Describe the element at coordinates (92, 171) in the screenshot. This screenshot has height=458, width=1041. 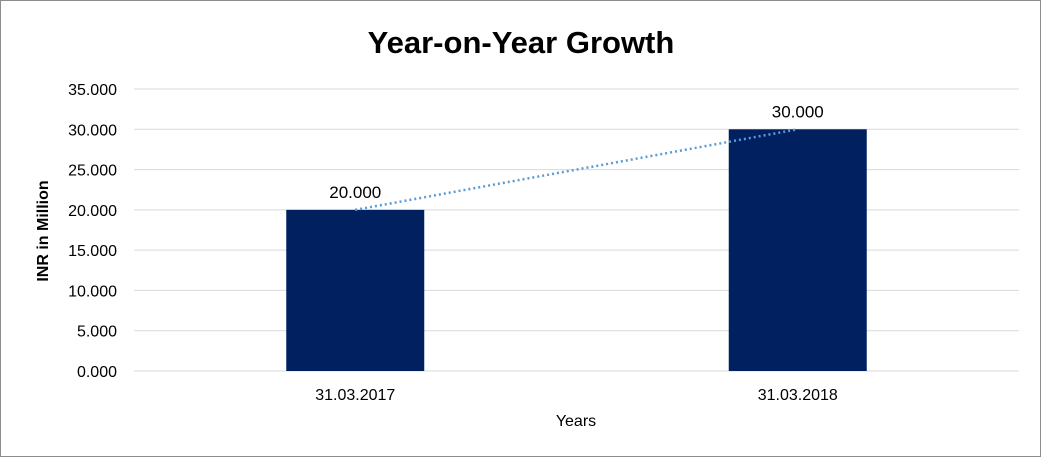
I see `y-tick-label: 25.000` at that location.